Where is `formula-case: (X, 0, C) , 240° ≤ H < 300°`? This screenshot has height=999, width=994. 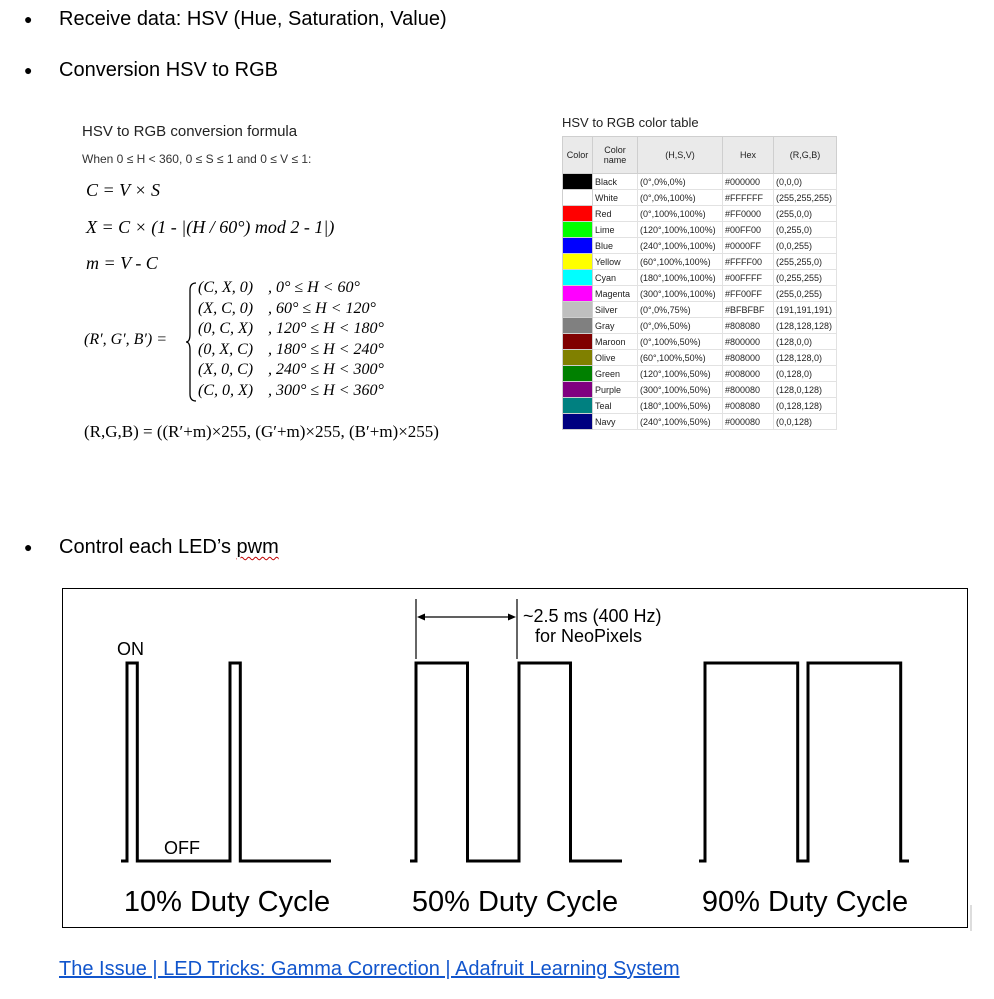
formula-case: (X, 0, C) , 240° ≤ H < 300° is located at coordinates (291, 370).